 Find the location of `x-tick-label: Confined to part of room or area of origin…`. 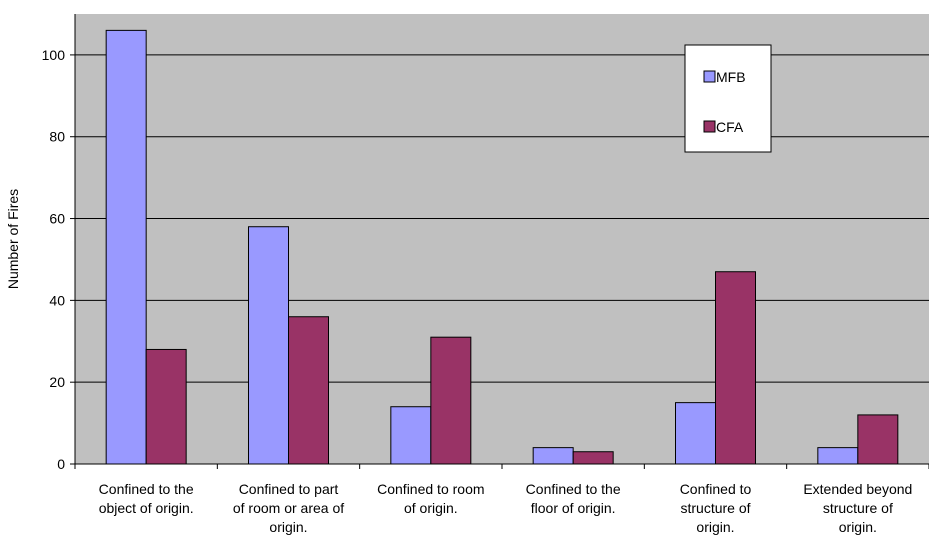

x-tick-label: Confined to part of room or area of origin… is located at coordinates (288, 508).